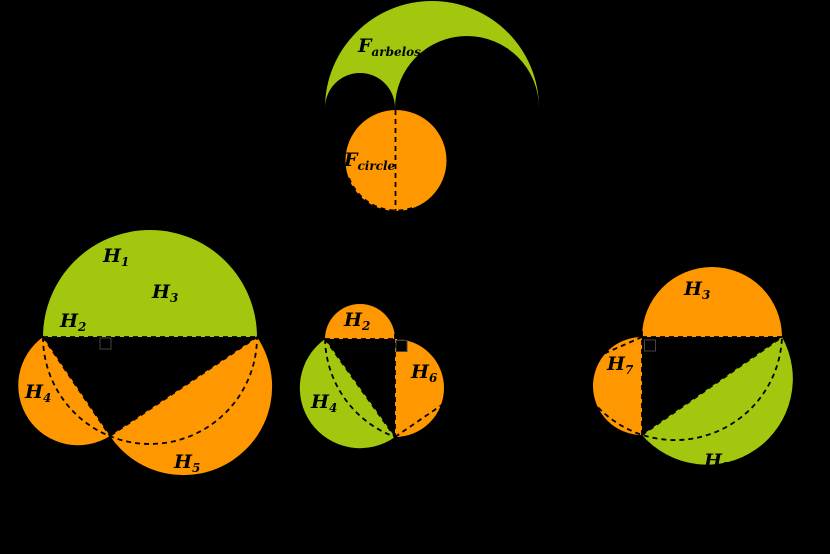  What do you see at coordinates (150, 283) in the screenshot?
I see `big-semicircle-shape` at bounding box center [150, 283].